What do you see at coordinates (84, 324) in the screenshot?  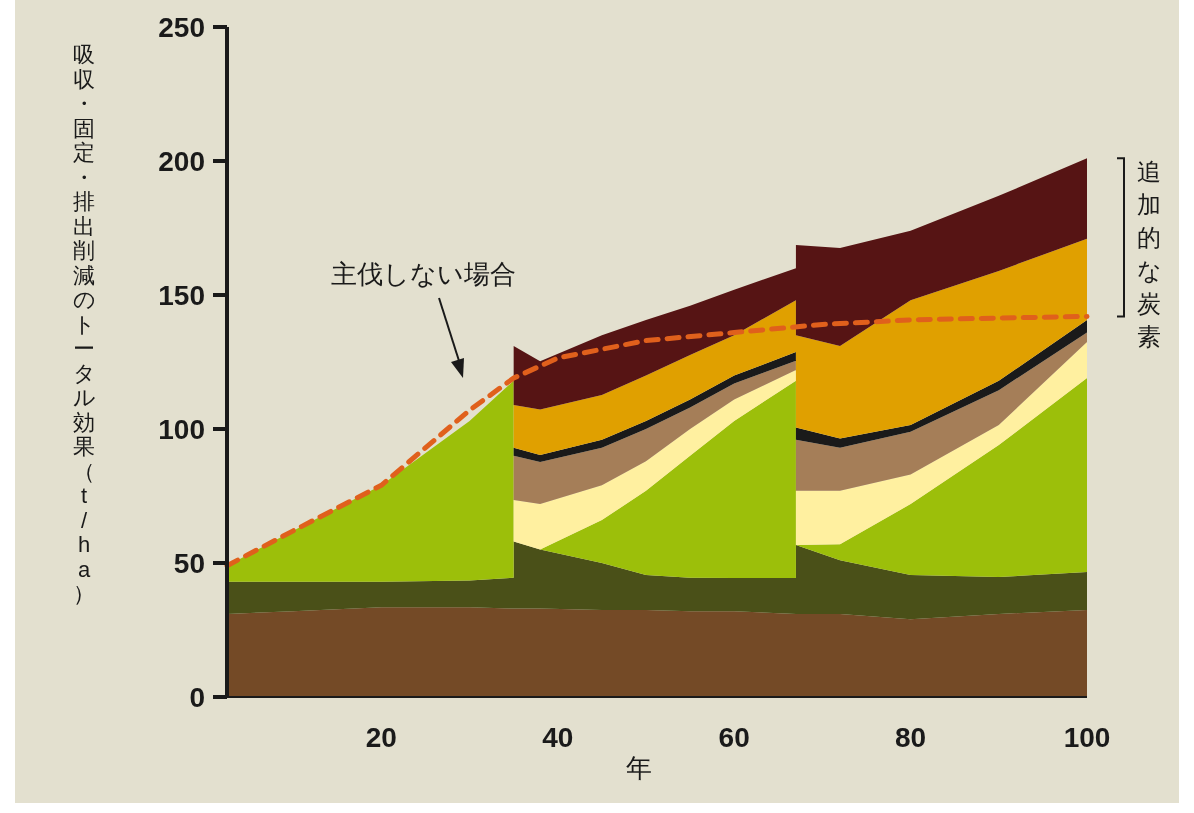 I see `text: 吸収・固定・排出削減のトータル効果（t/ha）` at bounding box center [84, 324].